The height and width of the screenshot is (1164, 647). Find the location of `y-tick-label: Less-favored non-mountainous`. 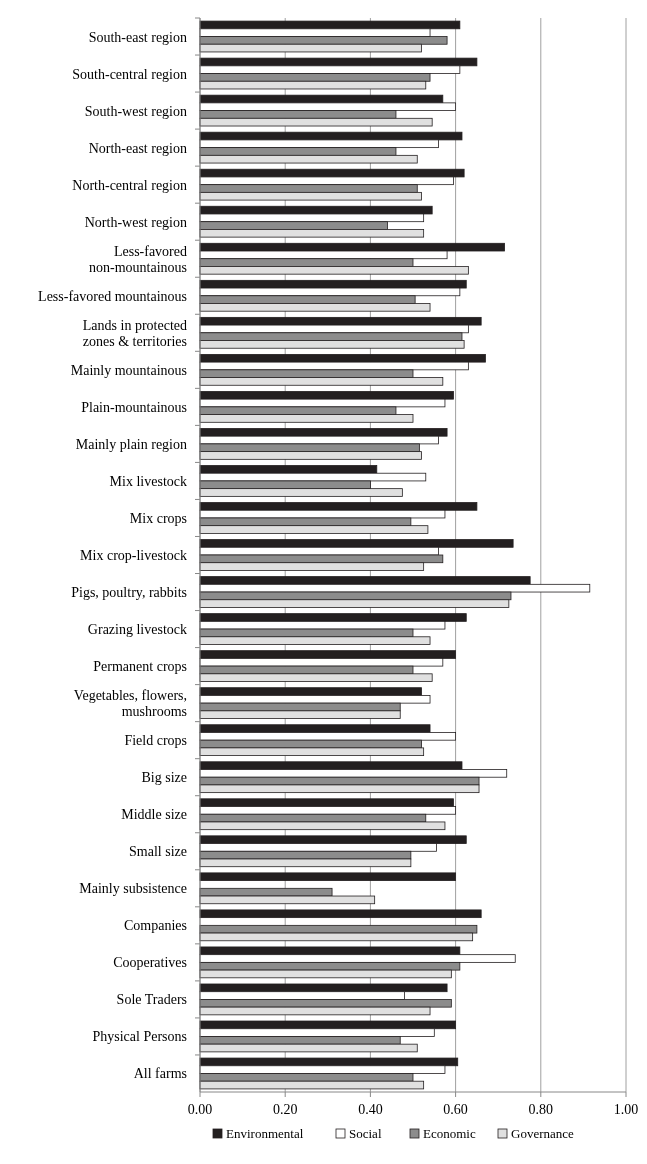

y-tick-label: Less-favored non-mountainous is located at coordinates (138, 259).